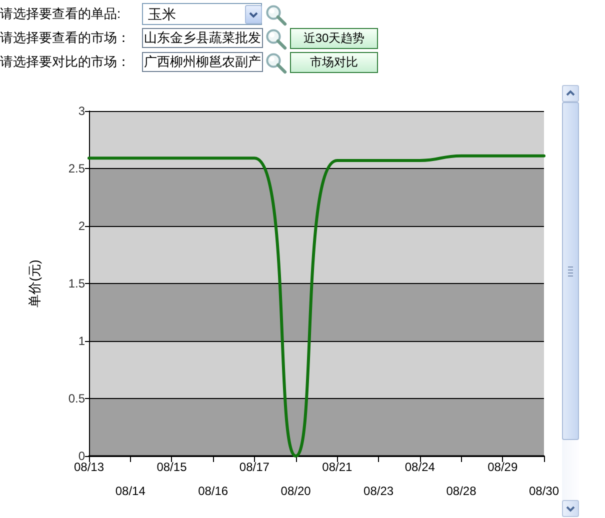 The height and width of the screenshot is (518, 605). I want to click on button: 近30天趋势, so click(334, 38).